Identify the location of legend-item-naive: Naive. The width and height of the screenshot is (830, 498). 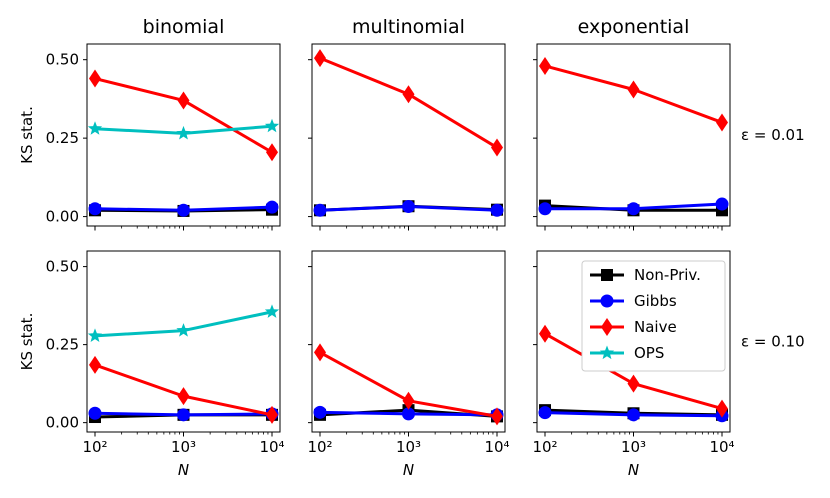
(633, 327).